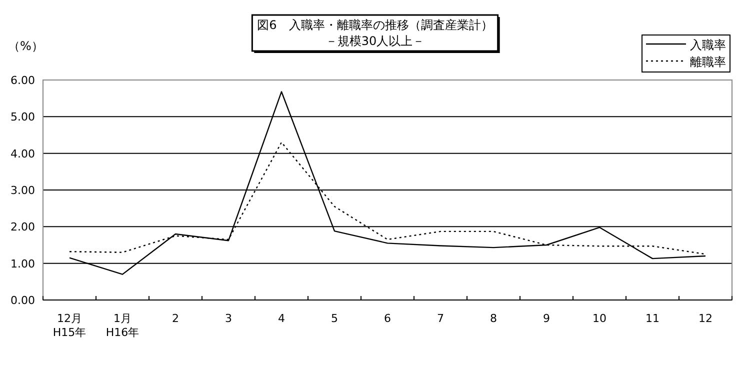 This screenshot has height=374, width=749. Describe the element at coordinates (22, 117) in the screenshot. I see `y-tick-label: 5.00` at that location.